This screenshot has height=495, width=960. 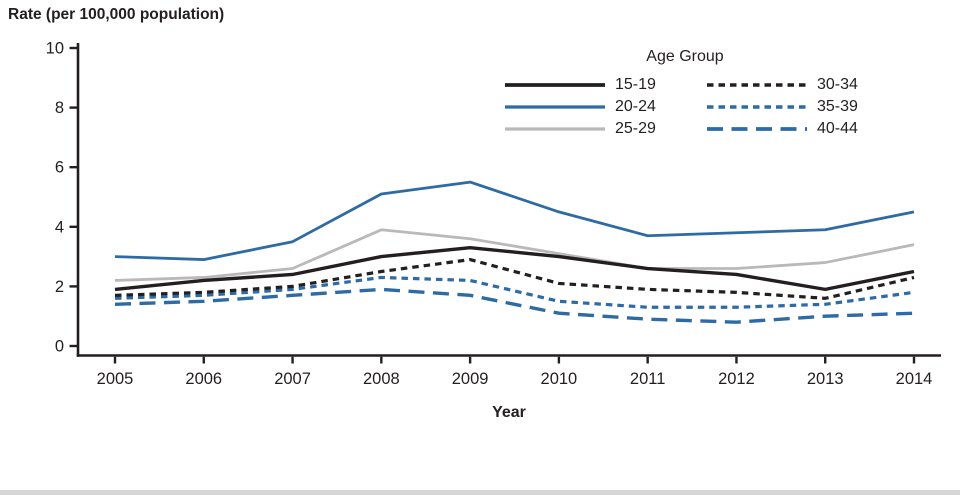 I want to click on legend-label: 25-29, so click(x=635, y=128).